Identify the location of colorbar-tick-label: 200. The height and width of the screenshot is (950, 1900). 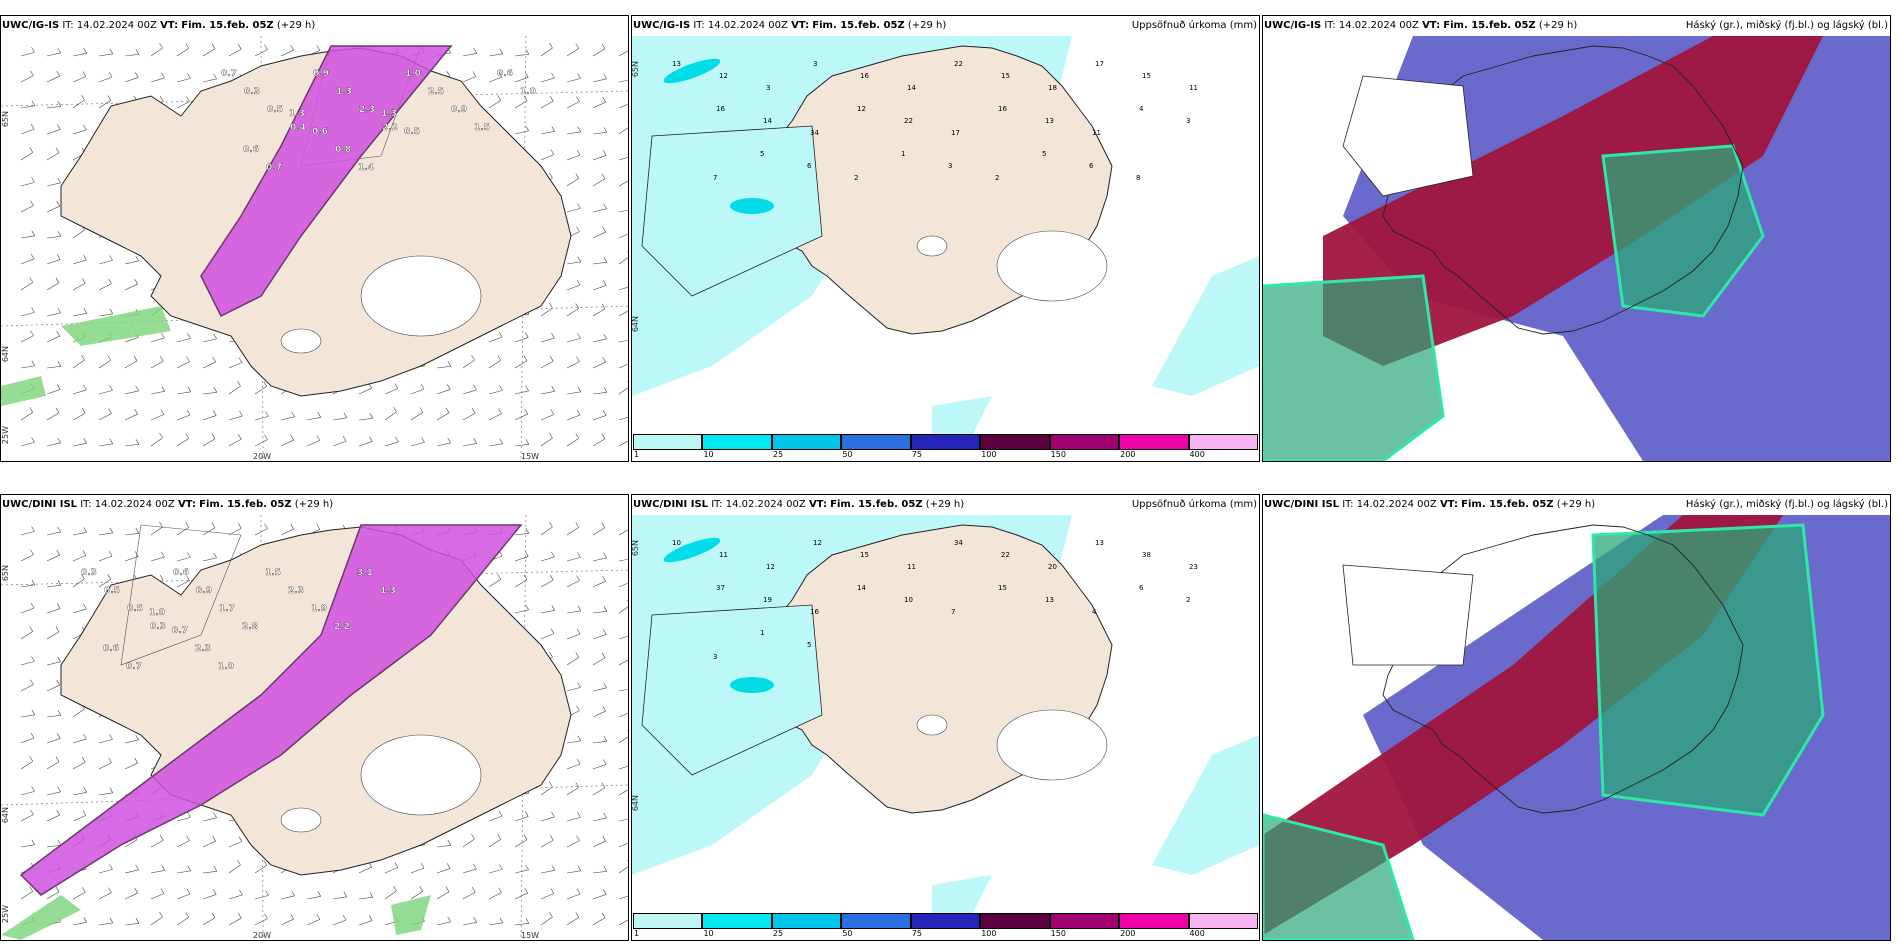
(1128, 454).